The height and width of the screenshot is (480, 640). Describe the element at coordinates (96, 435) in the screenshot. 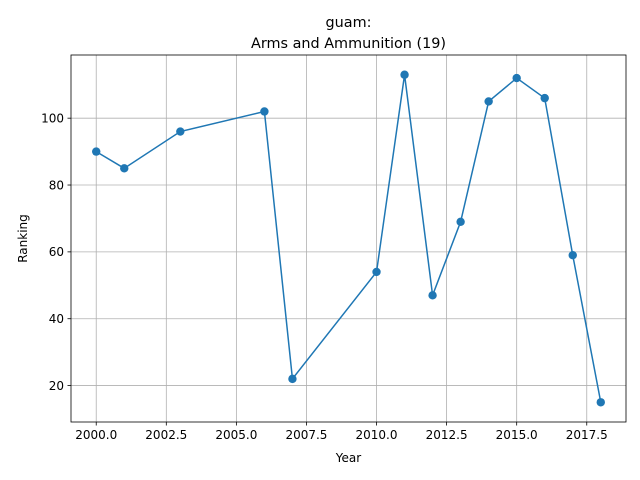

I see `x-tick-label: 2000.0` at that location.